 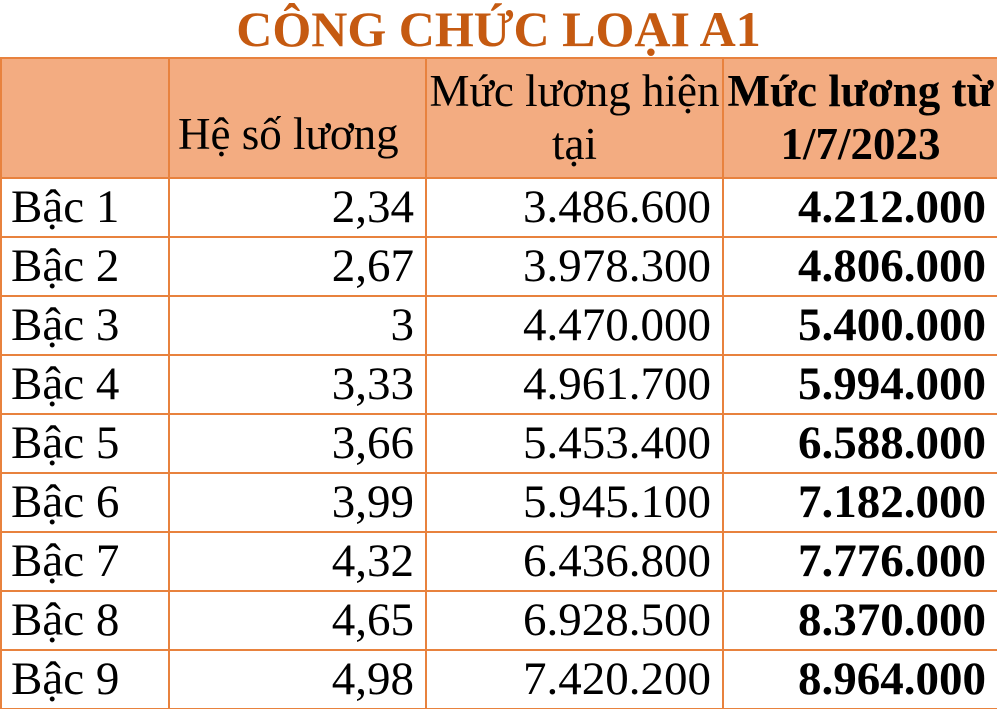 What do you see at coordinates (297, 207) in the screenshot?
I see `cell-coefficient: 2,34` at bounding box center [297, 207].